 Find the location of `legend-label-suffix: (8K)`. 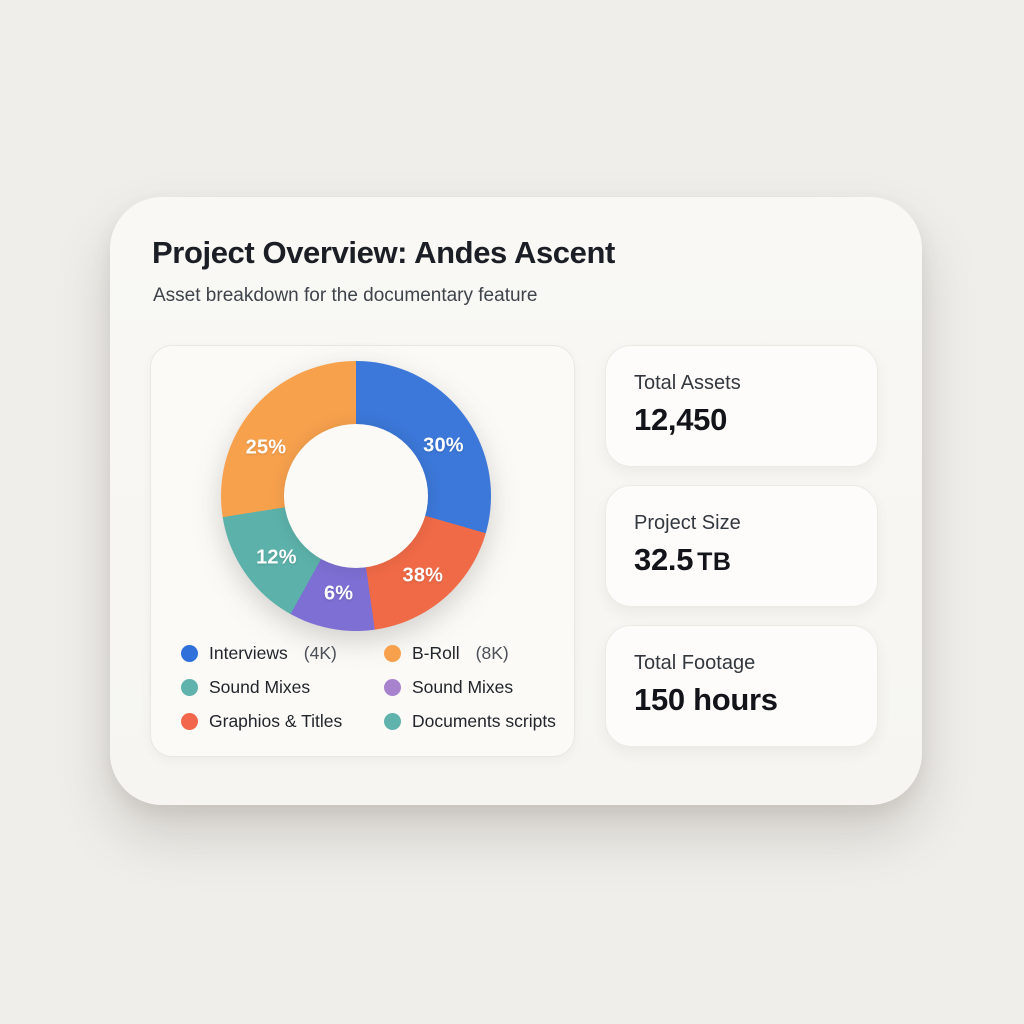

legend-label-suffix: (8K) is located at coordinates (492, 653).